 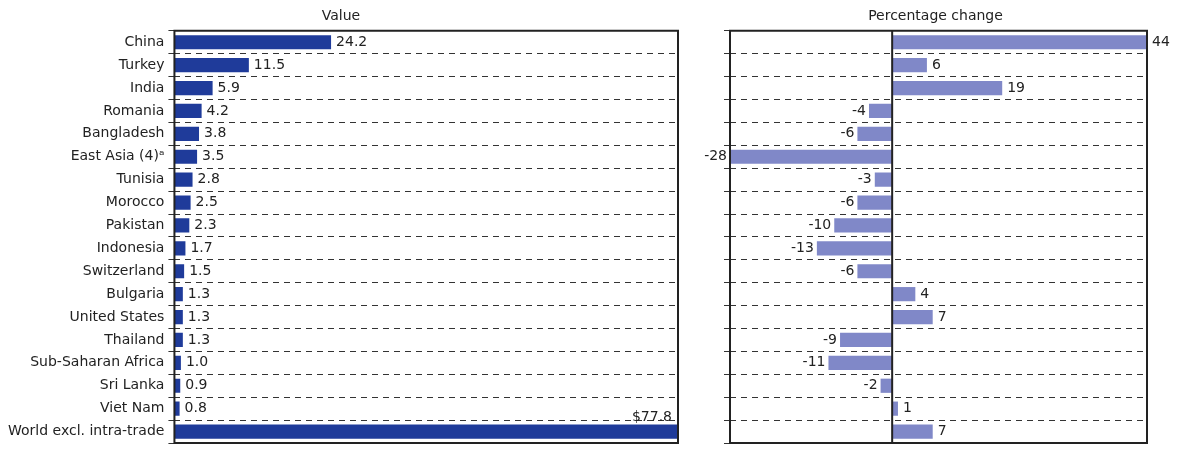 What do you see at coordinates (197, 361) in the screenshot?
I see `data-label: 1.0` at bounding box center [197, 361].